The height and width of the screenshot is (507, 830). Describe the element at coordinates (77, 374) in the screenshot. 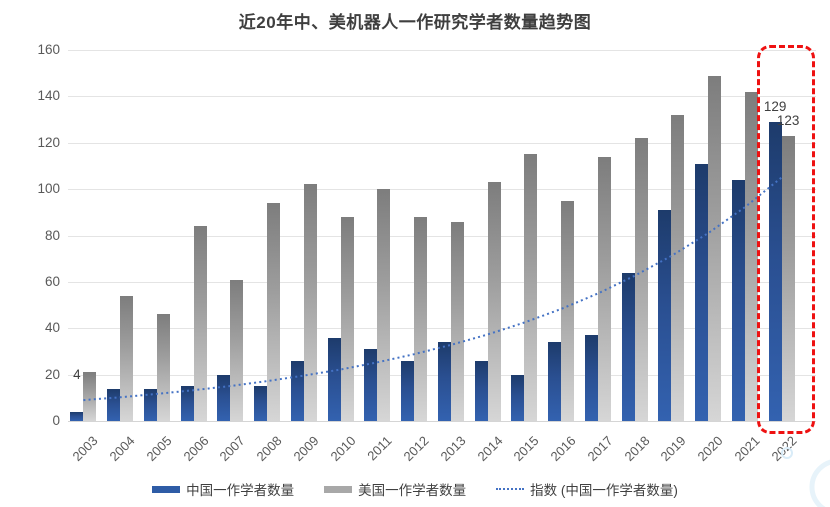

I see `data-label-4: 4` at that location.